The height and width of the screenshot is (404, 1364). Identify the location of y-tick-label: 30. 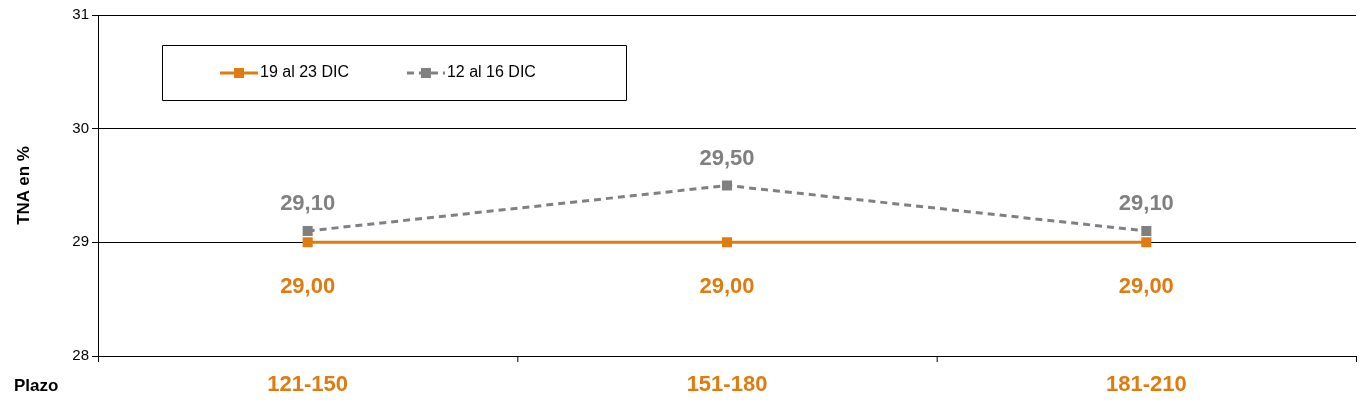
(80, 127).